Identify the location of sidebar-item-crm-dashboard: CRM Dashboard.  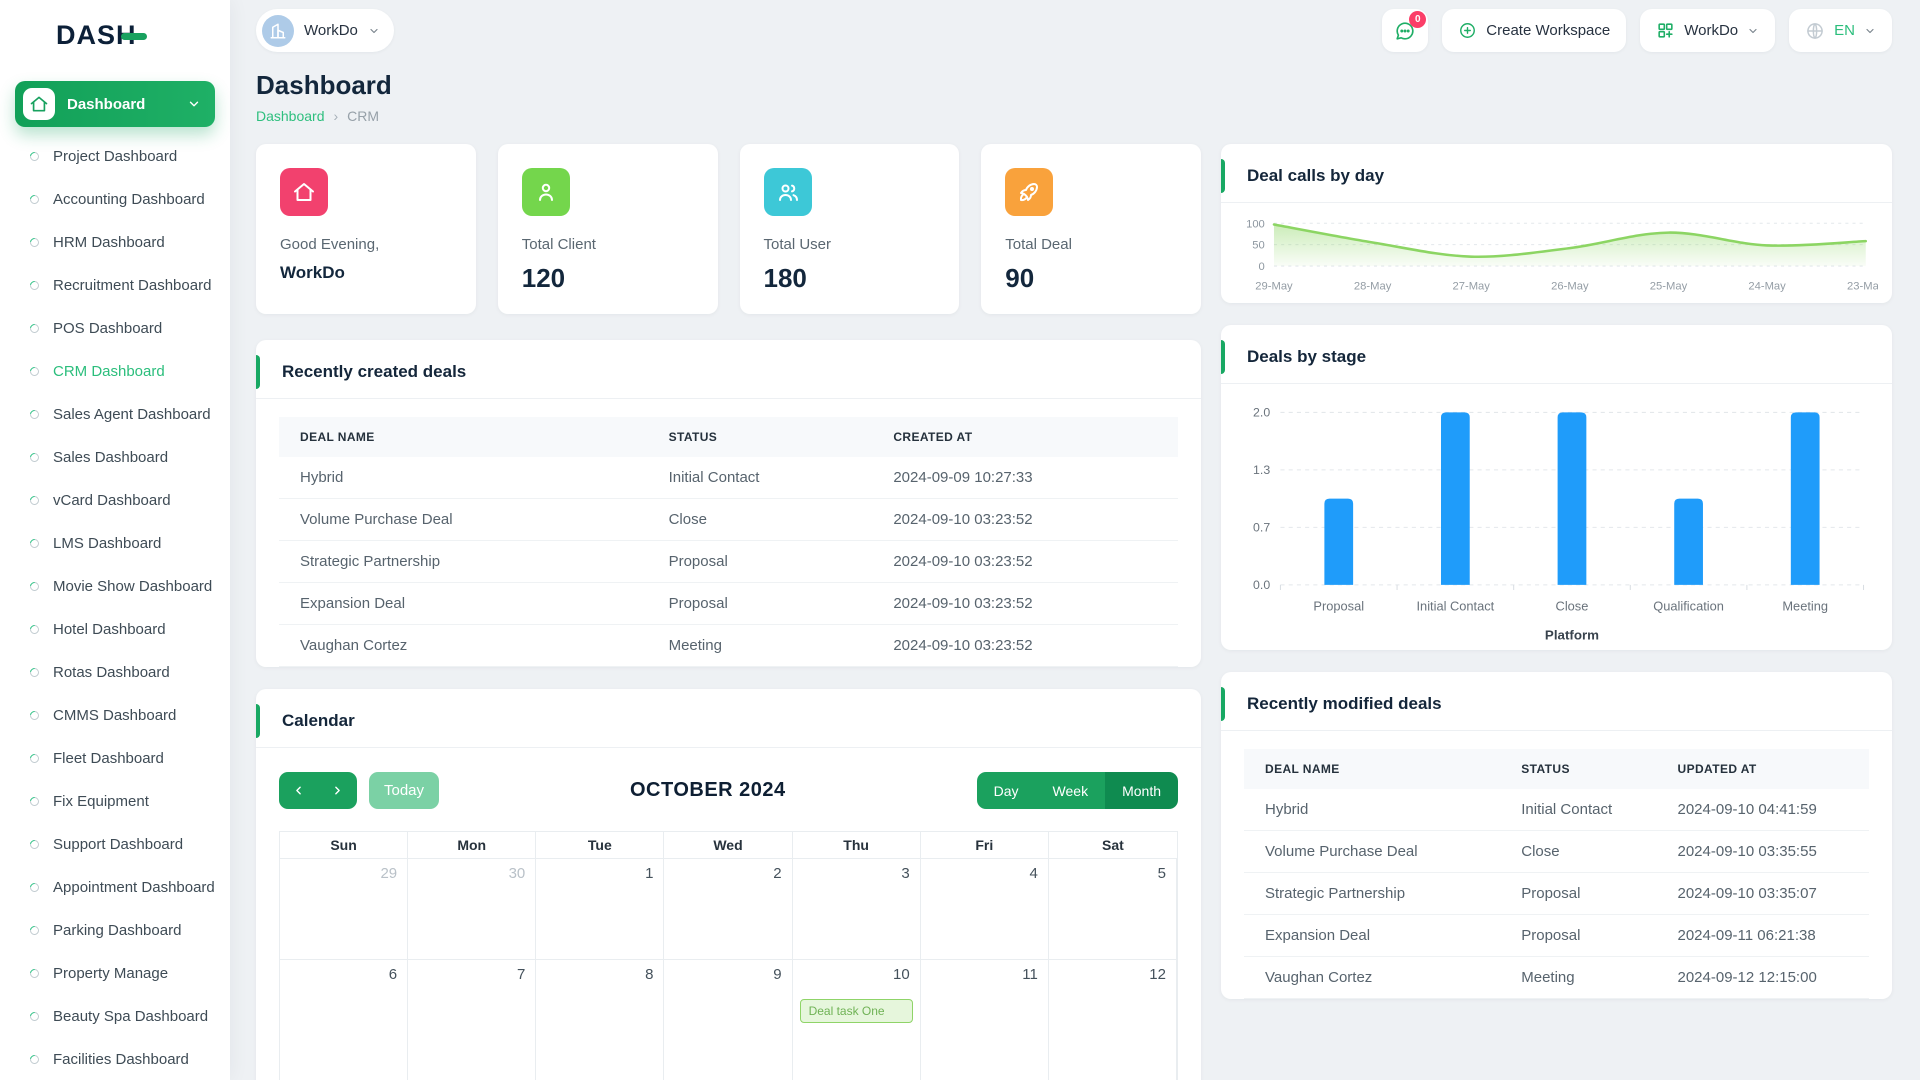
(115, 371).